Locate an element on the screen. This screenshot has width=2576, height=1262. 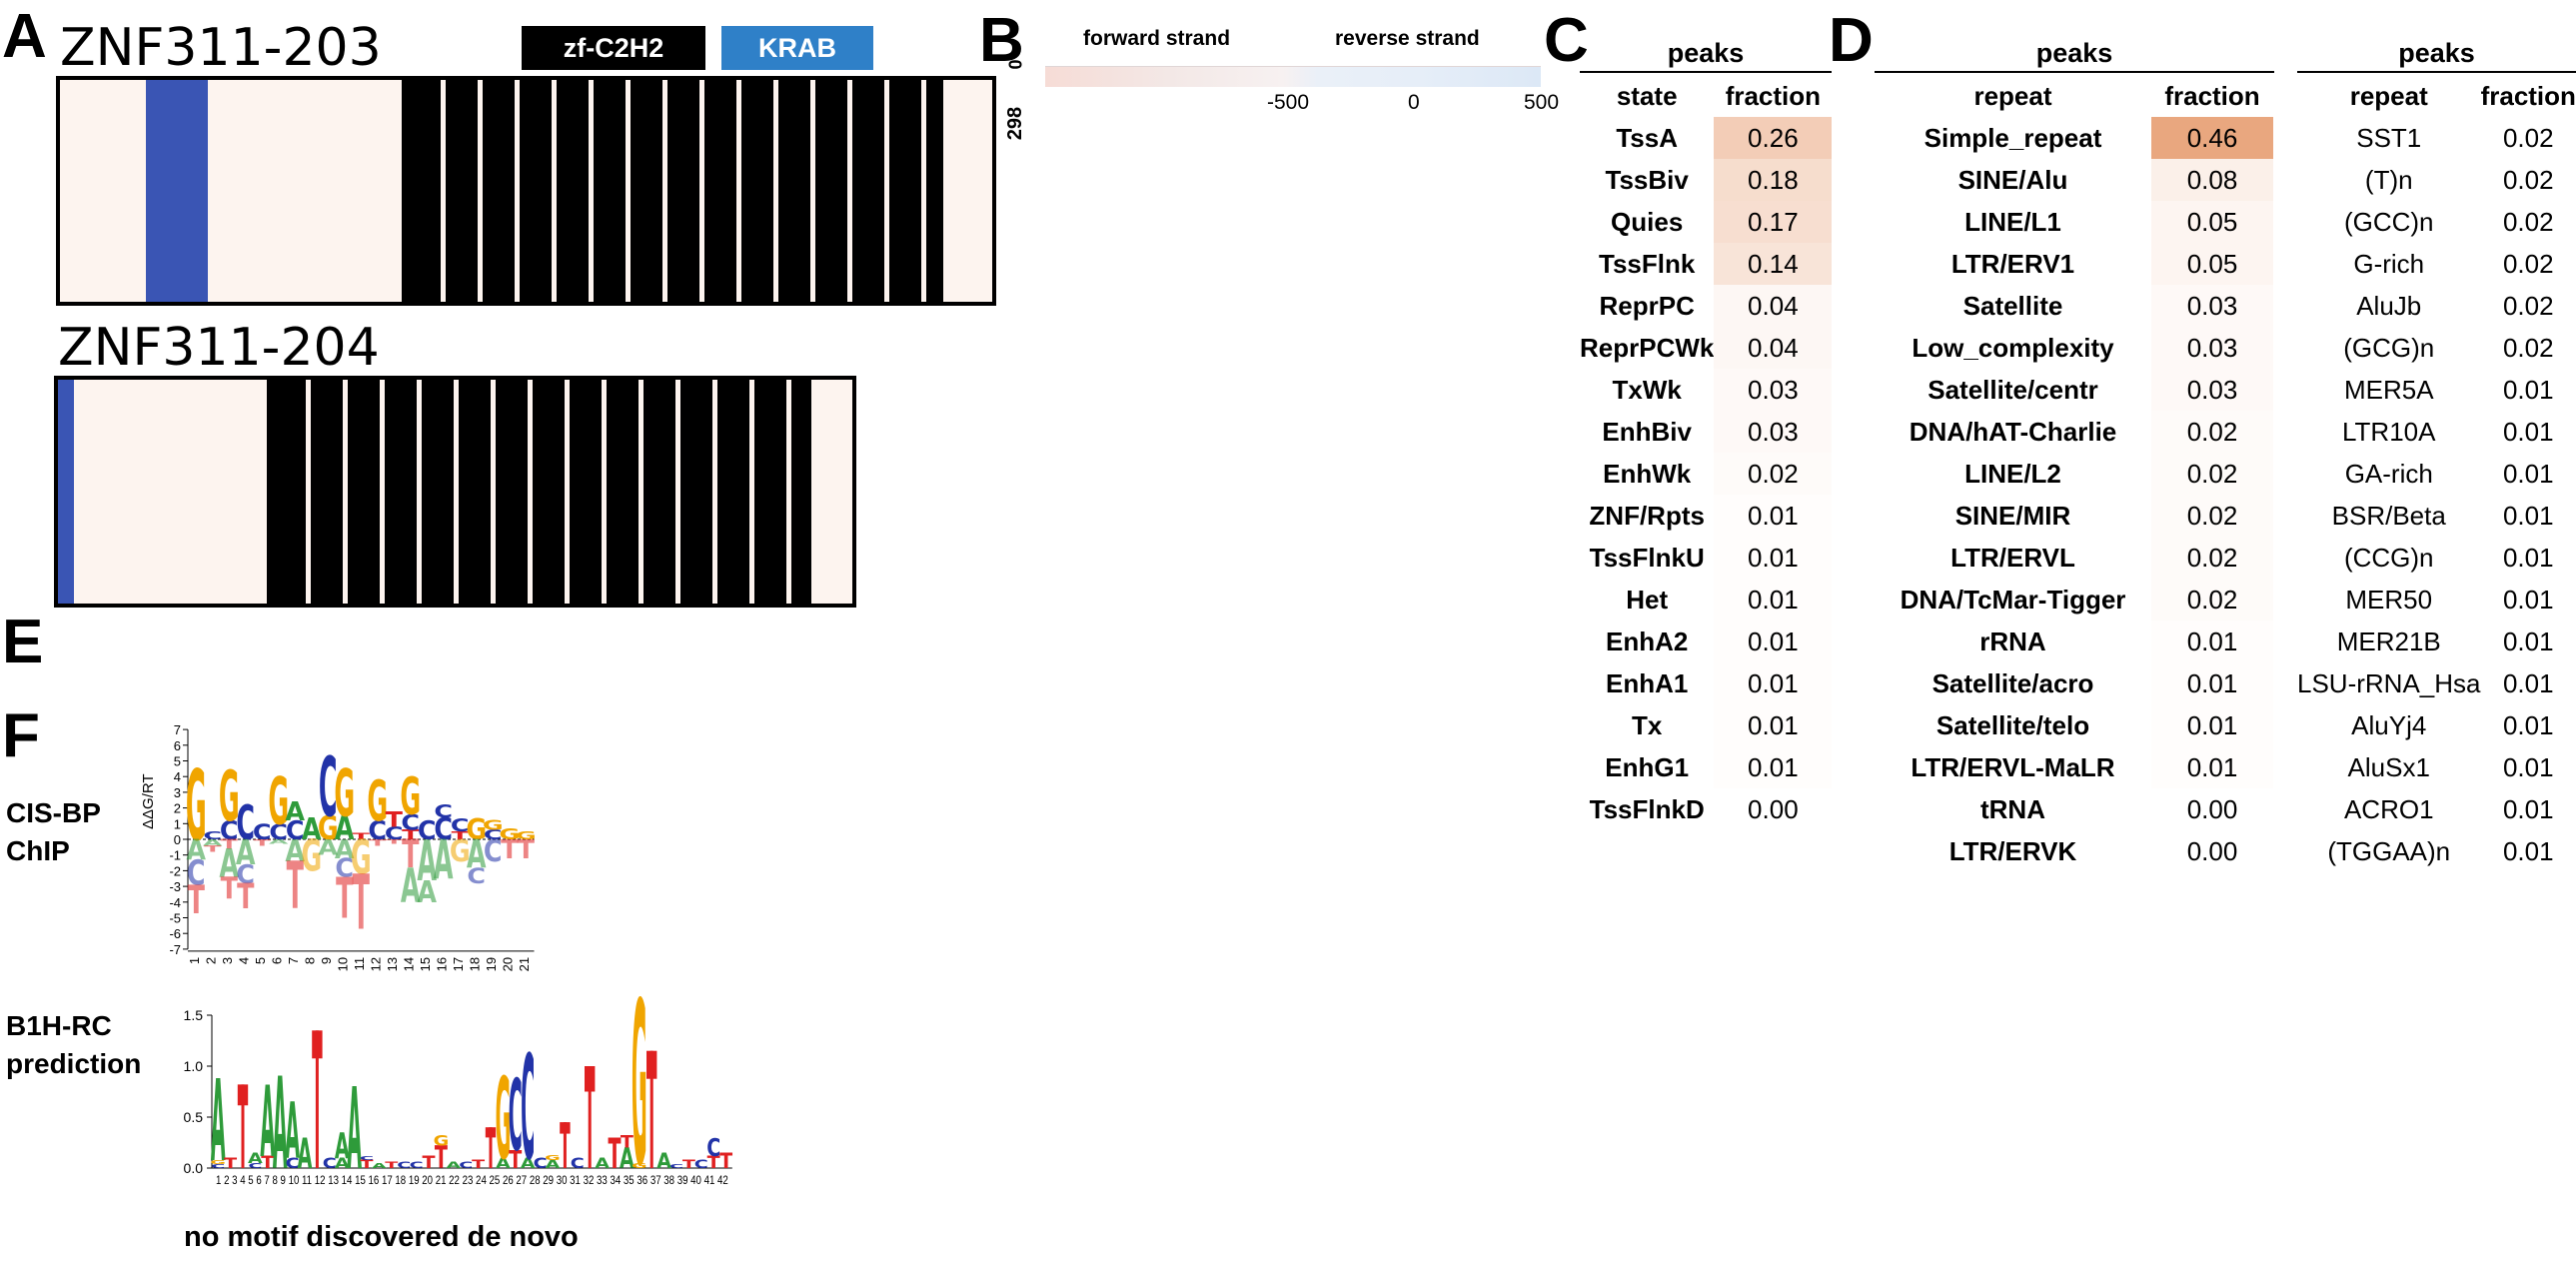
x-tick-label: 13 is located at coordinates (392, 964).